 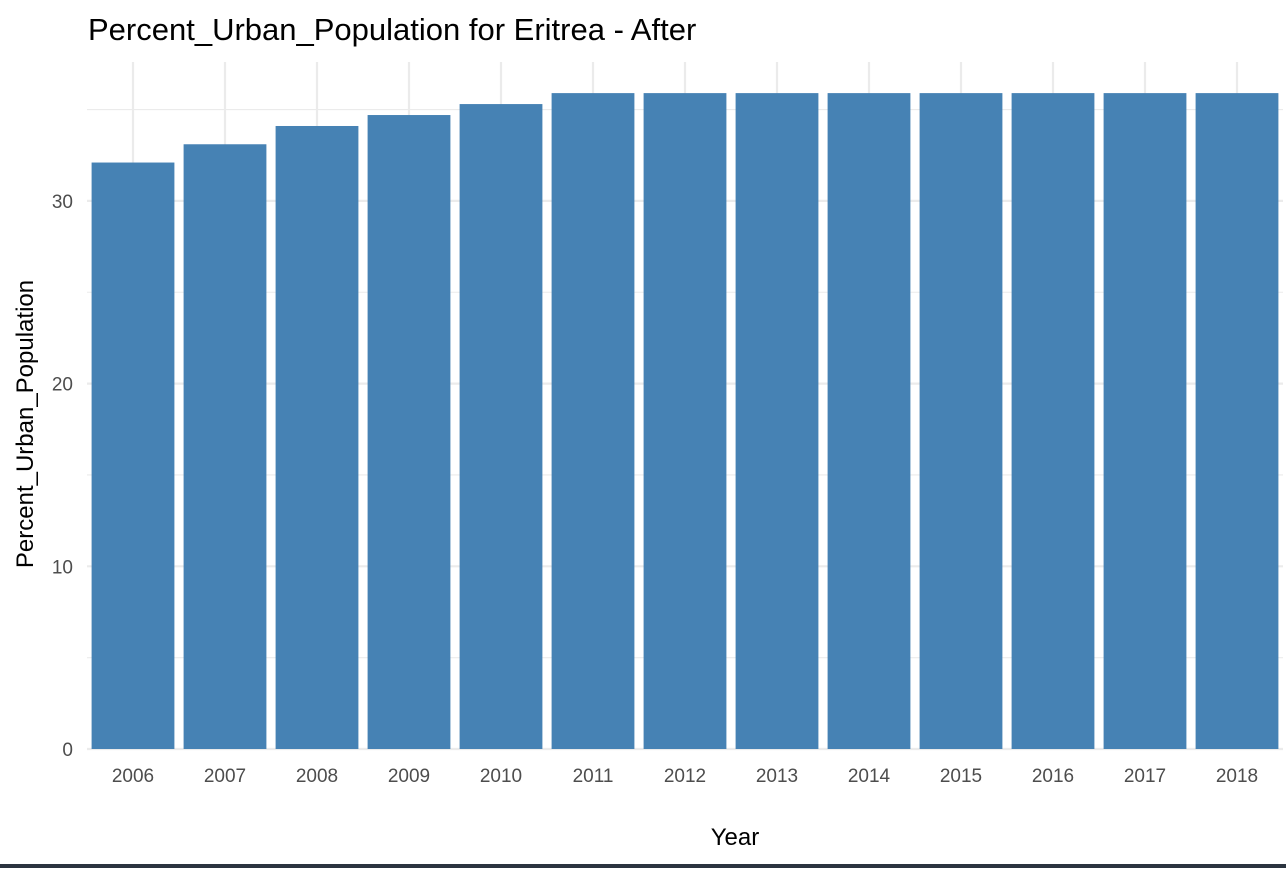 I want to click on y-tick-labels: 0 10 20 30, so click(x=62, y=476).